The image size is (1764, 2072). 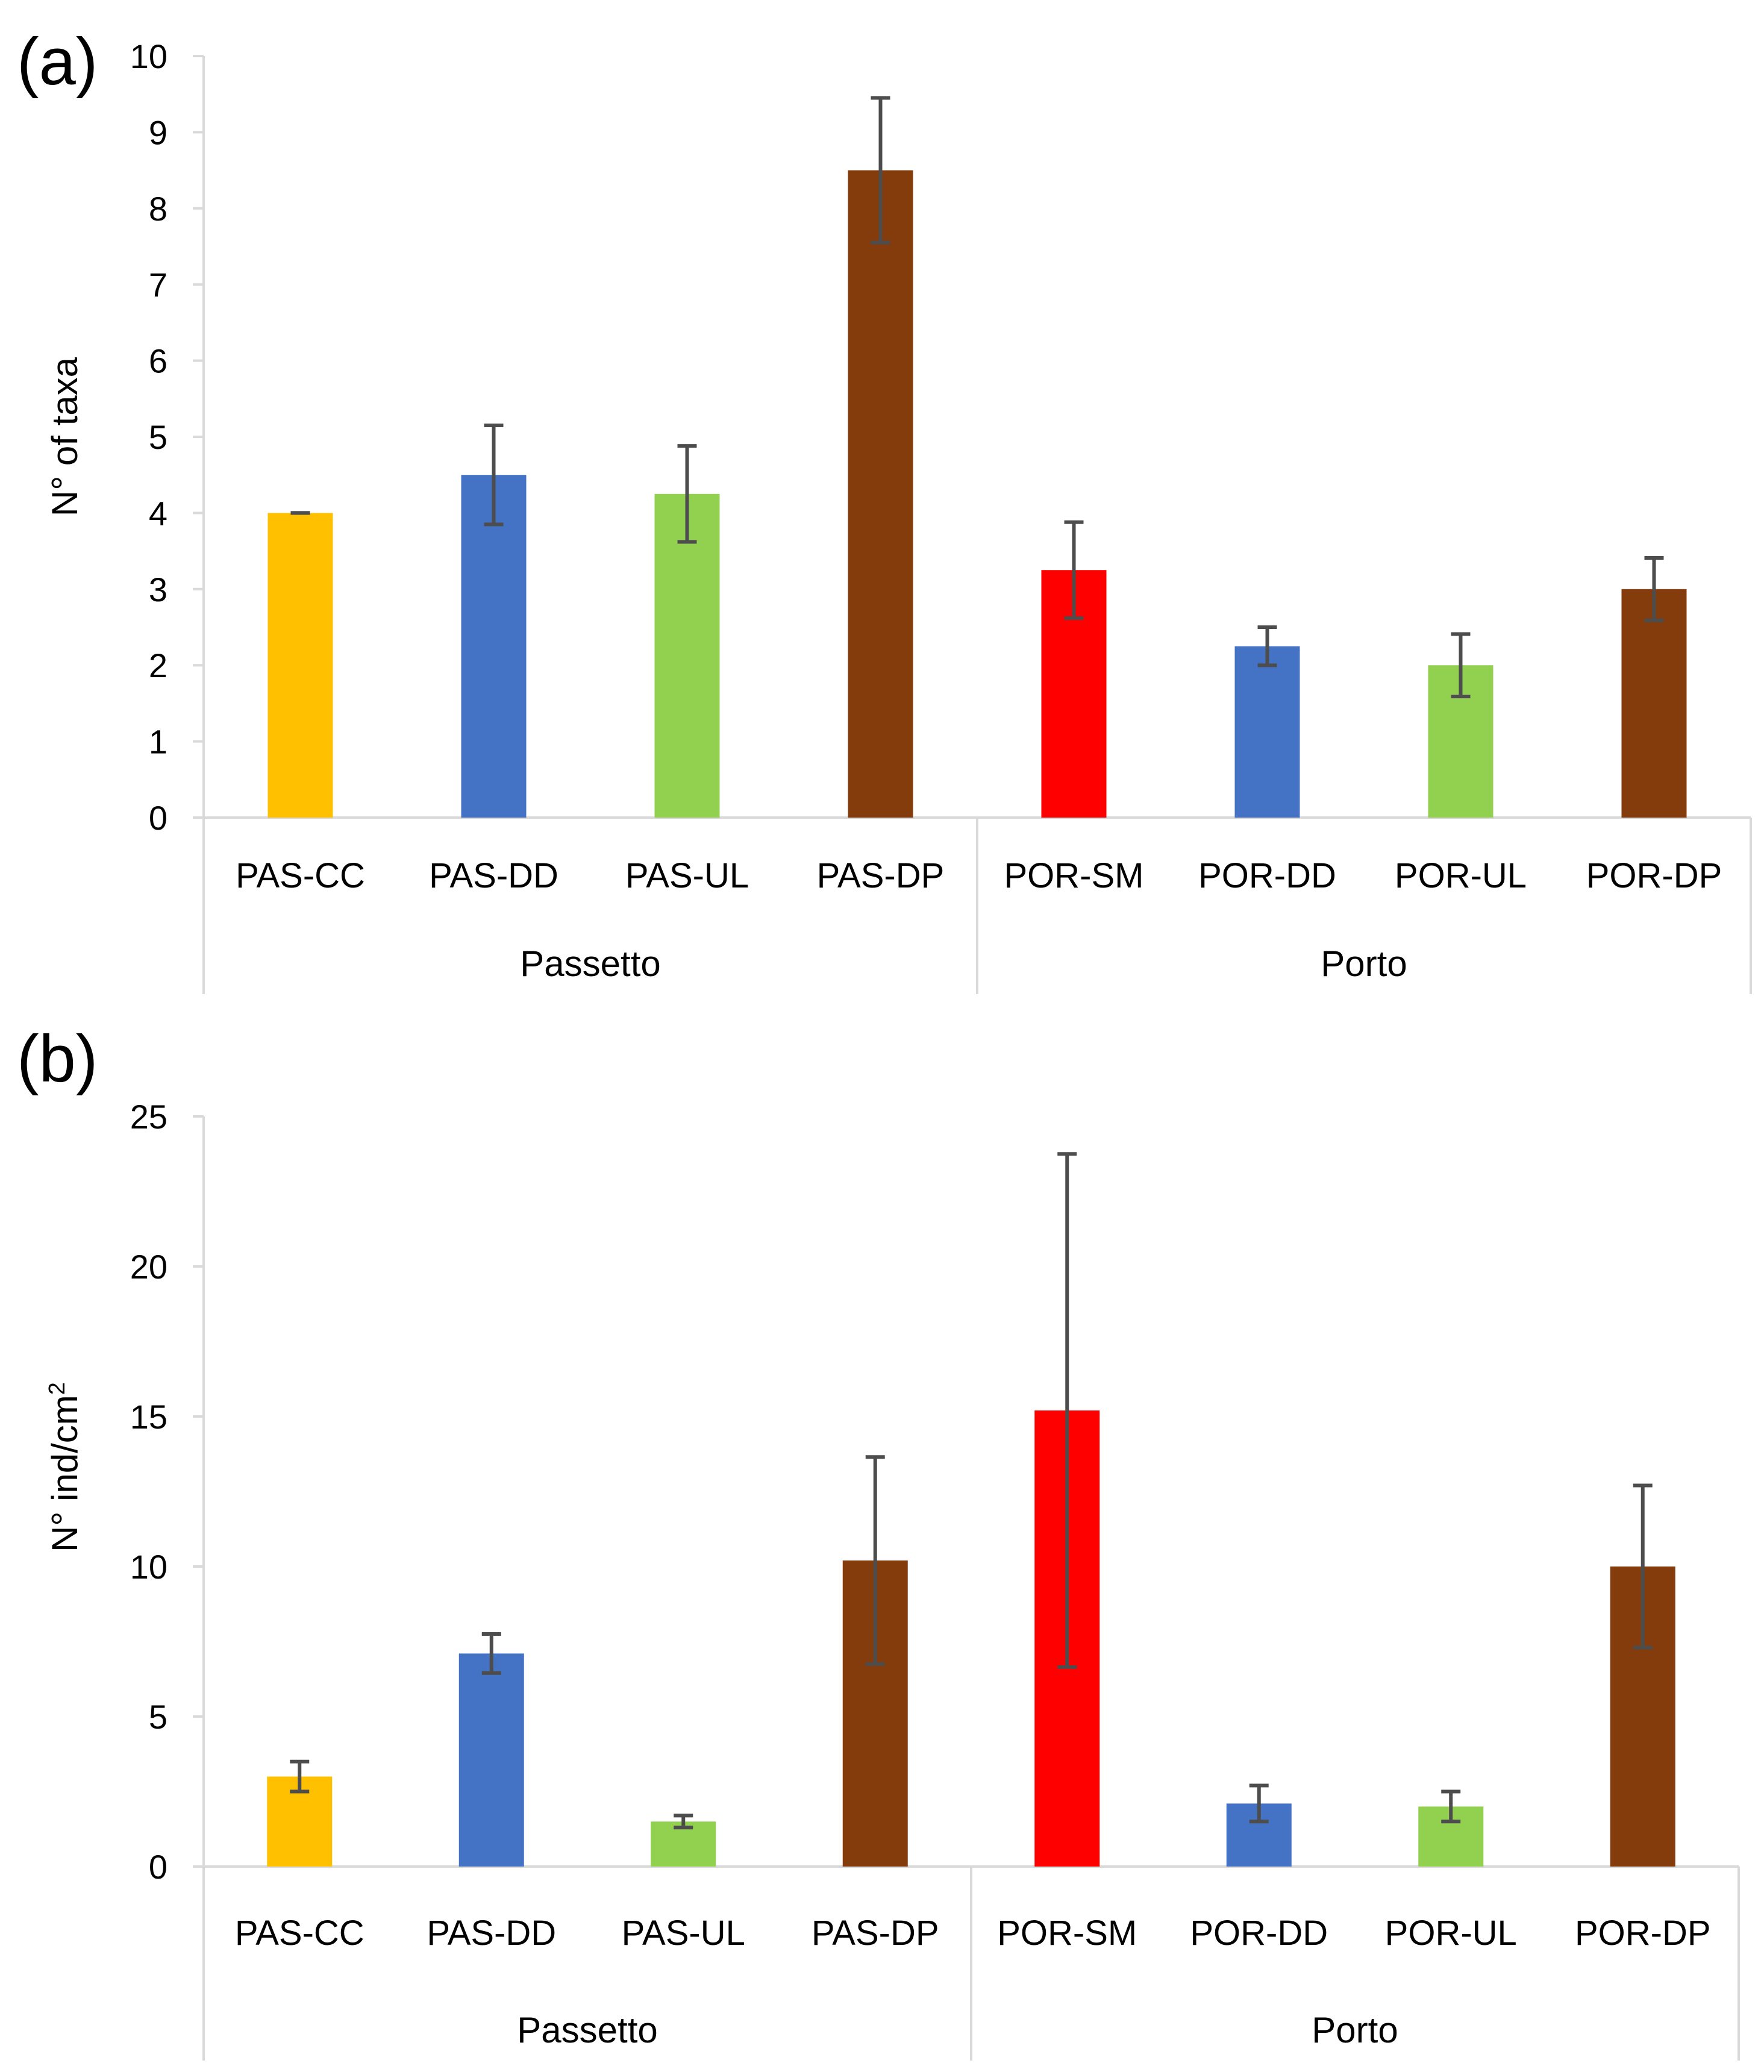 What do you see at coordinates (148, 1267) in the screenshot?
I see `y-tick-label: 20` at bounding box center [148, 1267].